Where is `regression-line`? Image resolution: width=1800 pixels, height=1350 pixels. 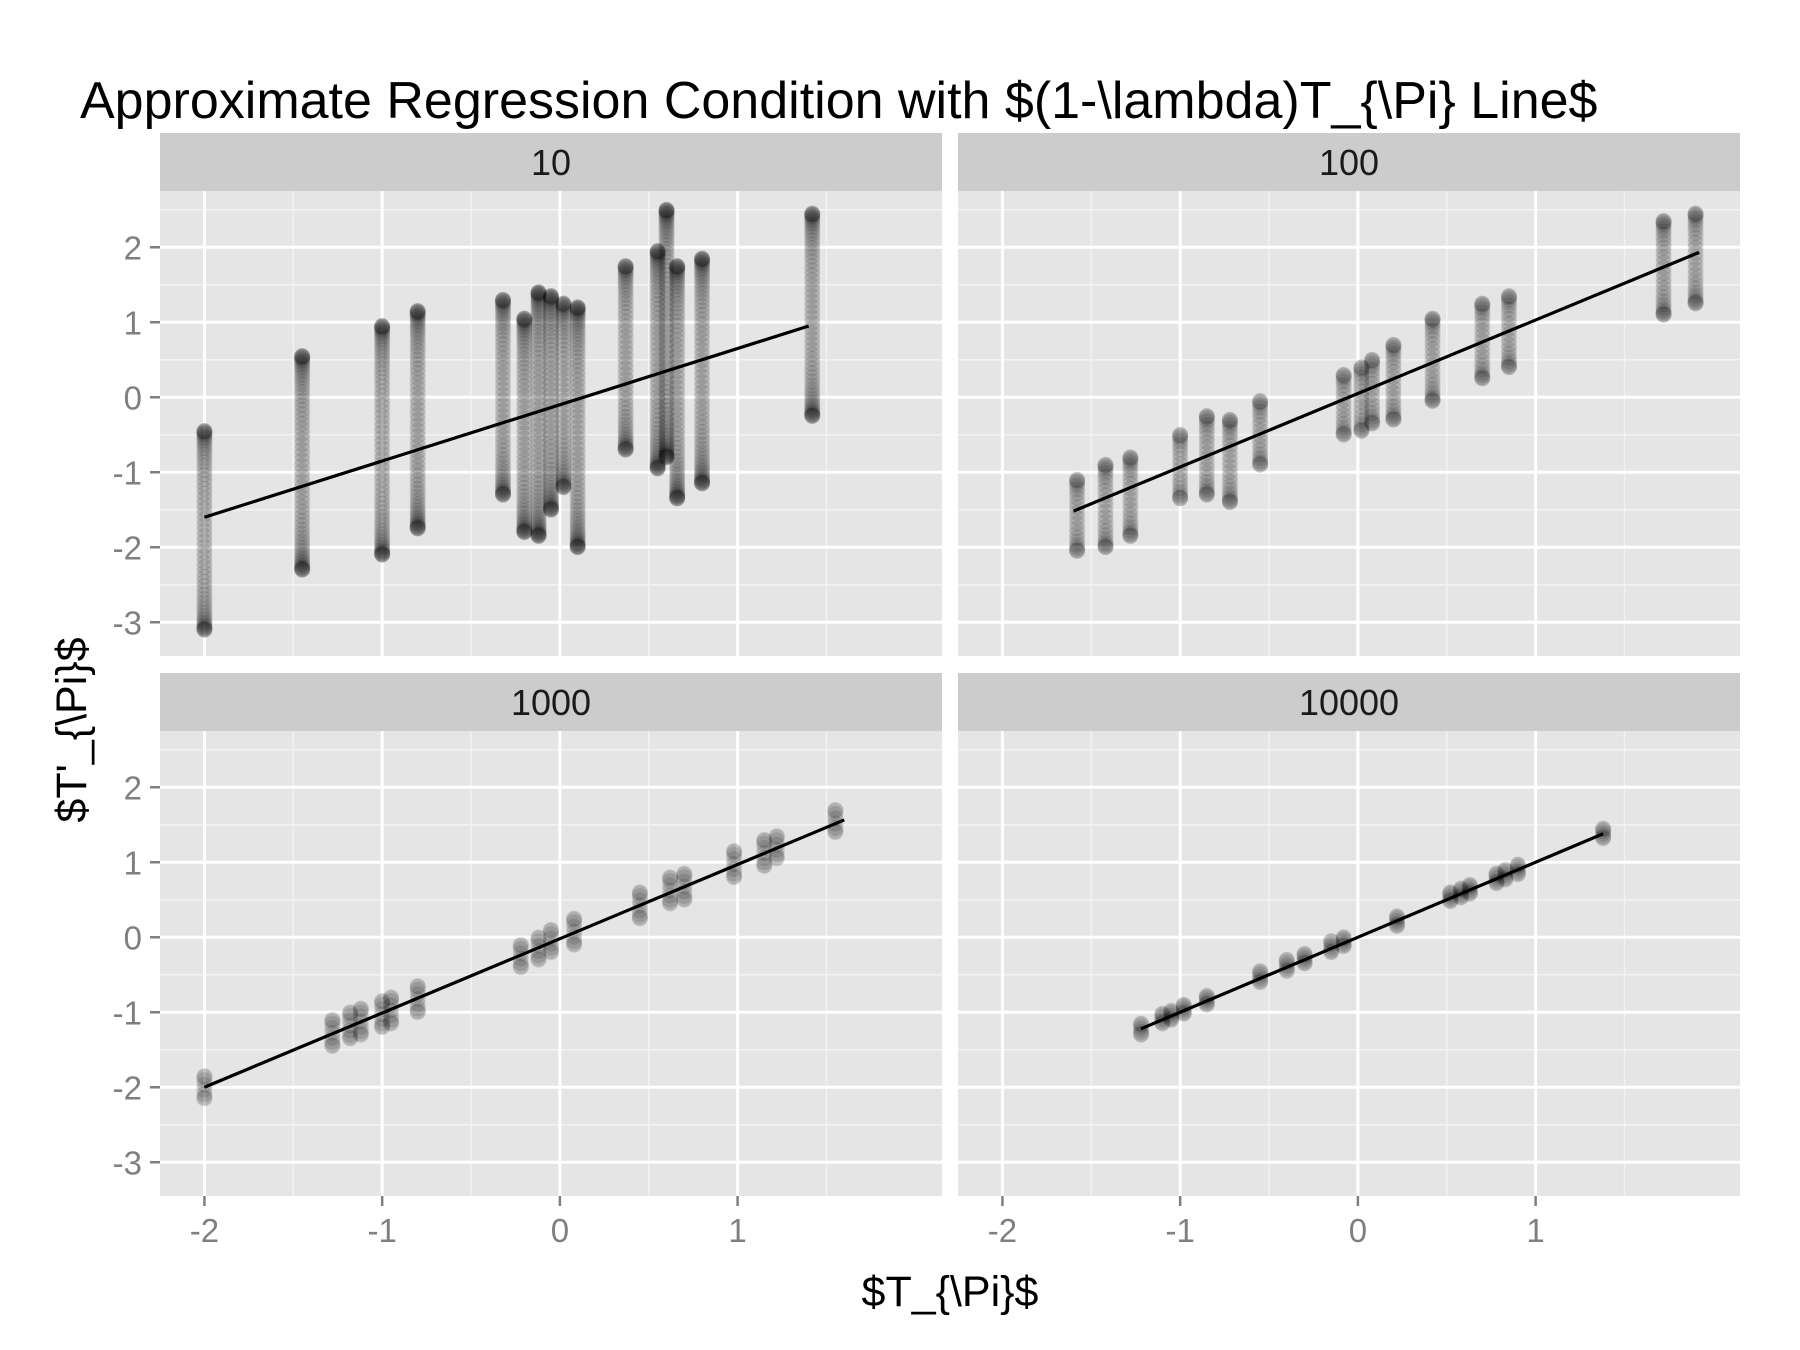
regression-line is located at coordinates (1386, 381).